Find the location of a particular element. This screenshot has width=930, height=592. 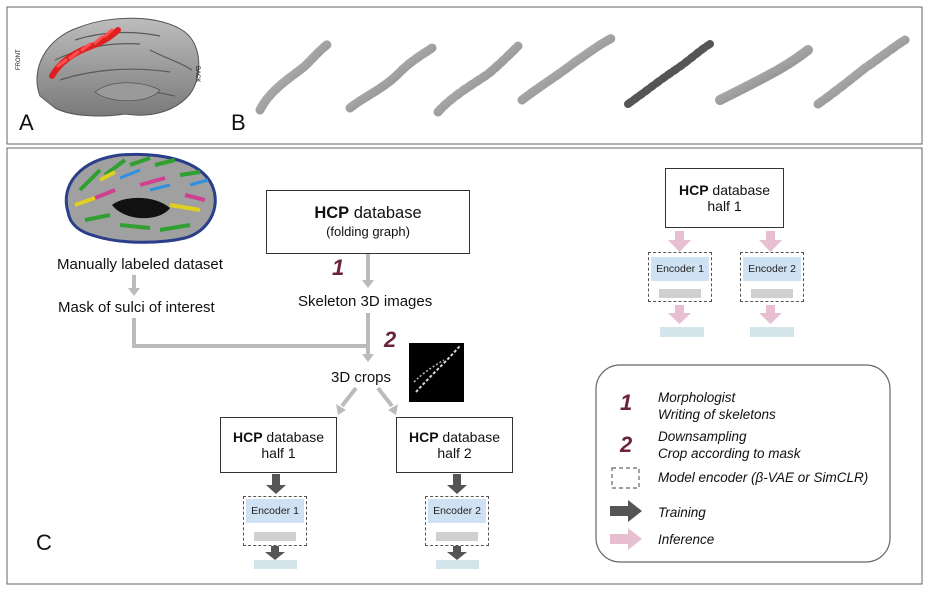

training-encoder-2-frame: Encoder 2 is located at coordinates (457, 521).